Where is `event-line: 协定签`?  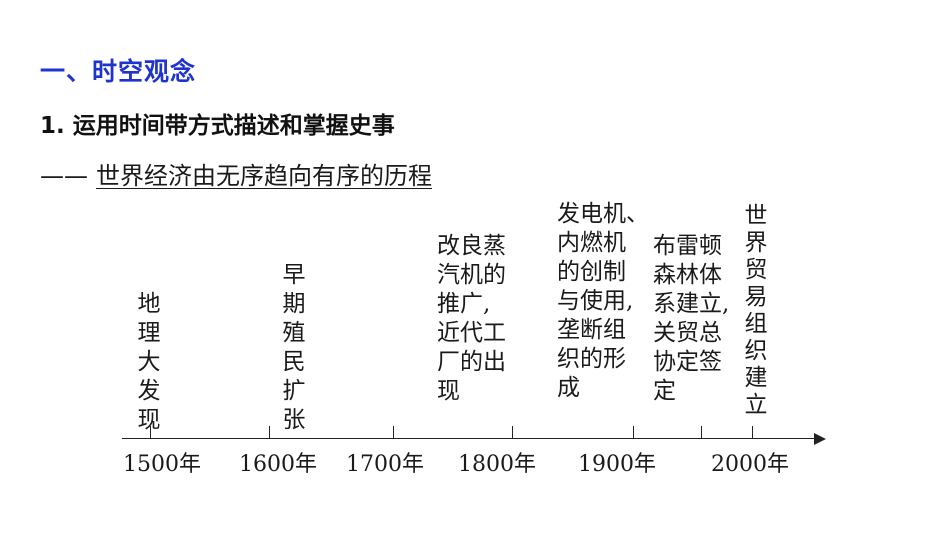
event-line: 协定签 is located at coordinates (687, 362).